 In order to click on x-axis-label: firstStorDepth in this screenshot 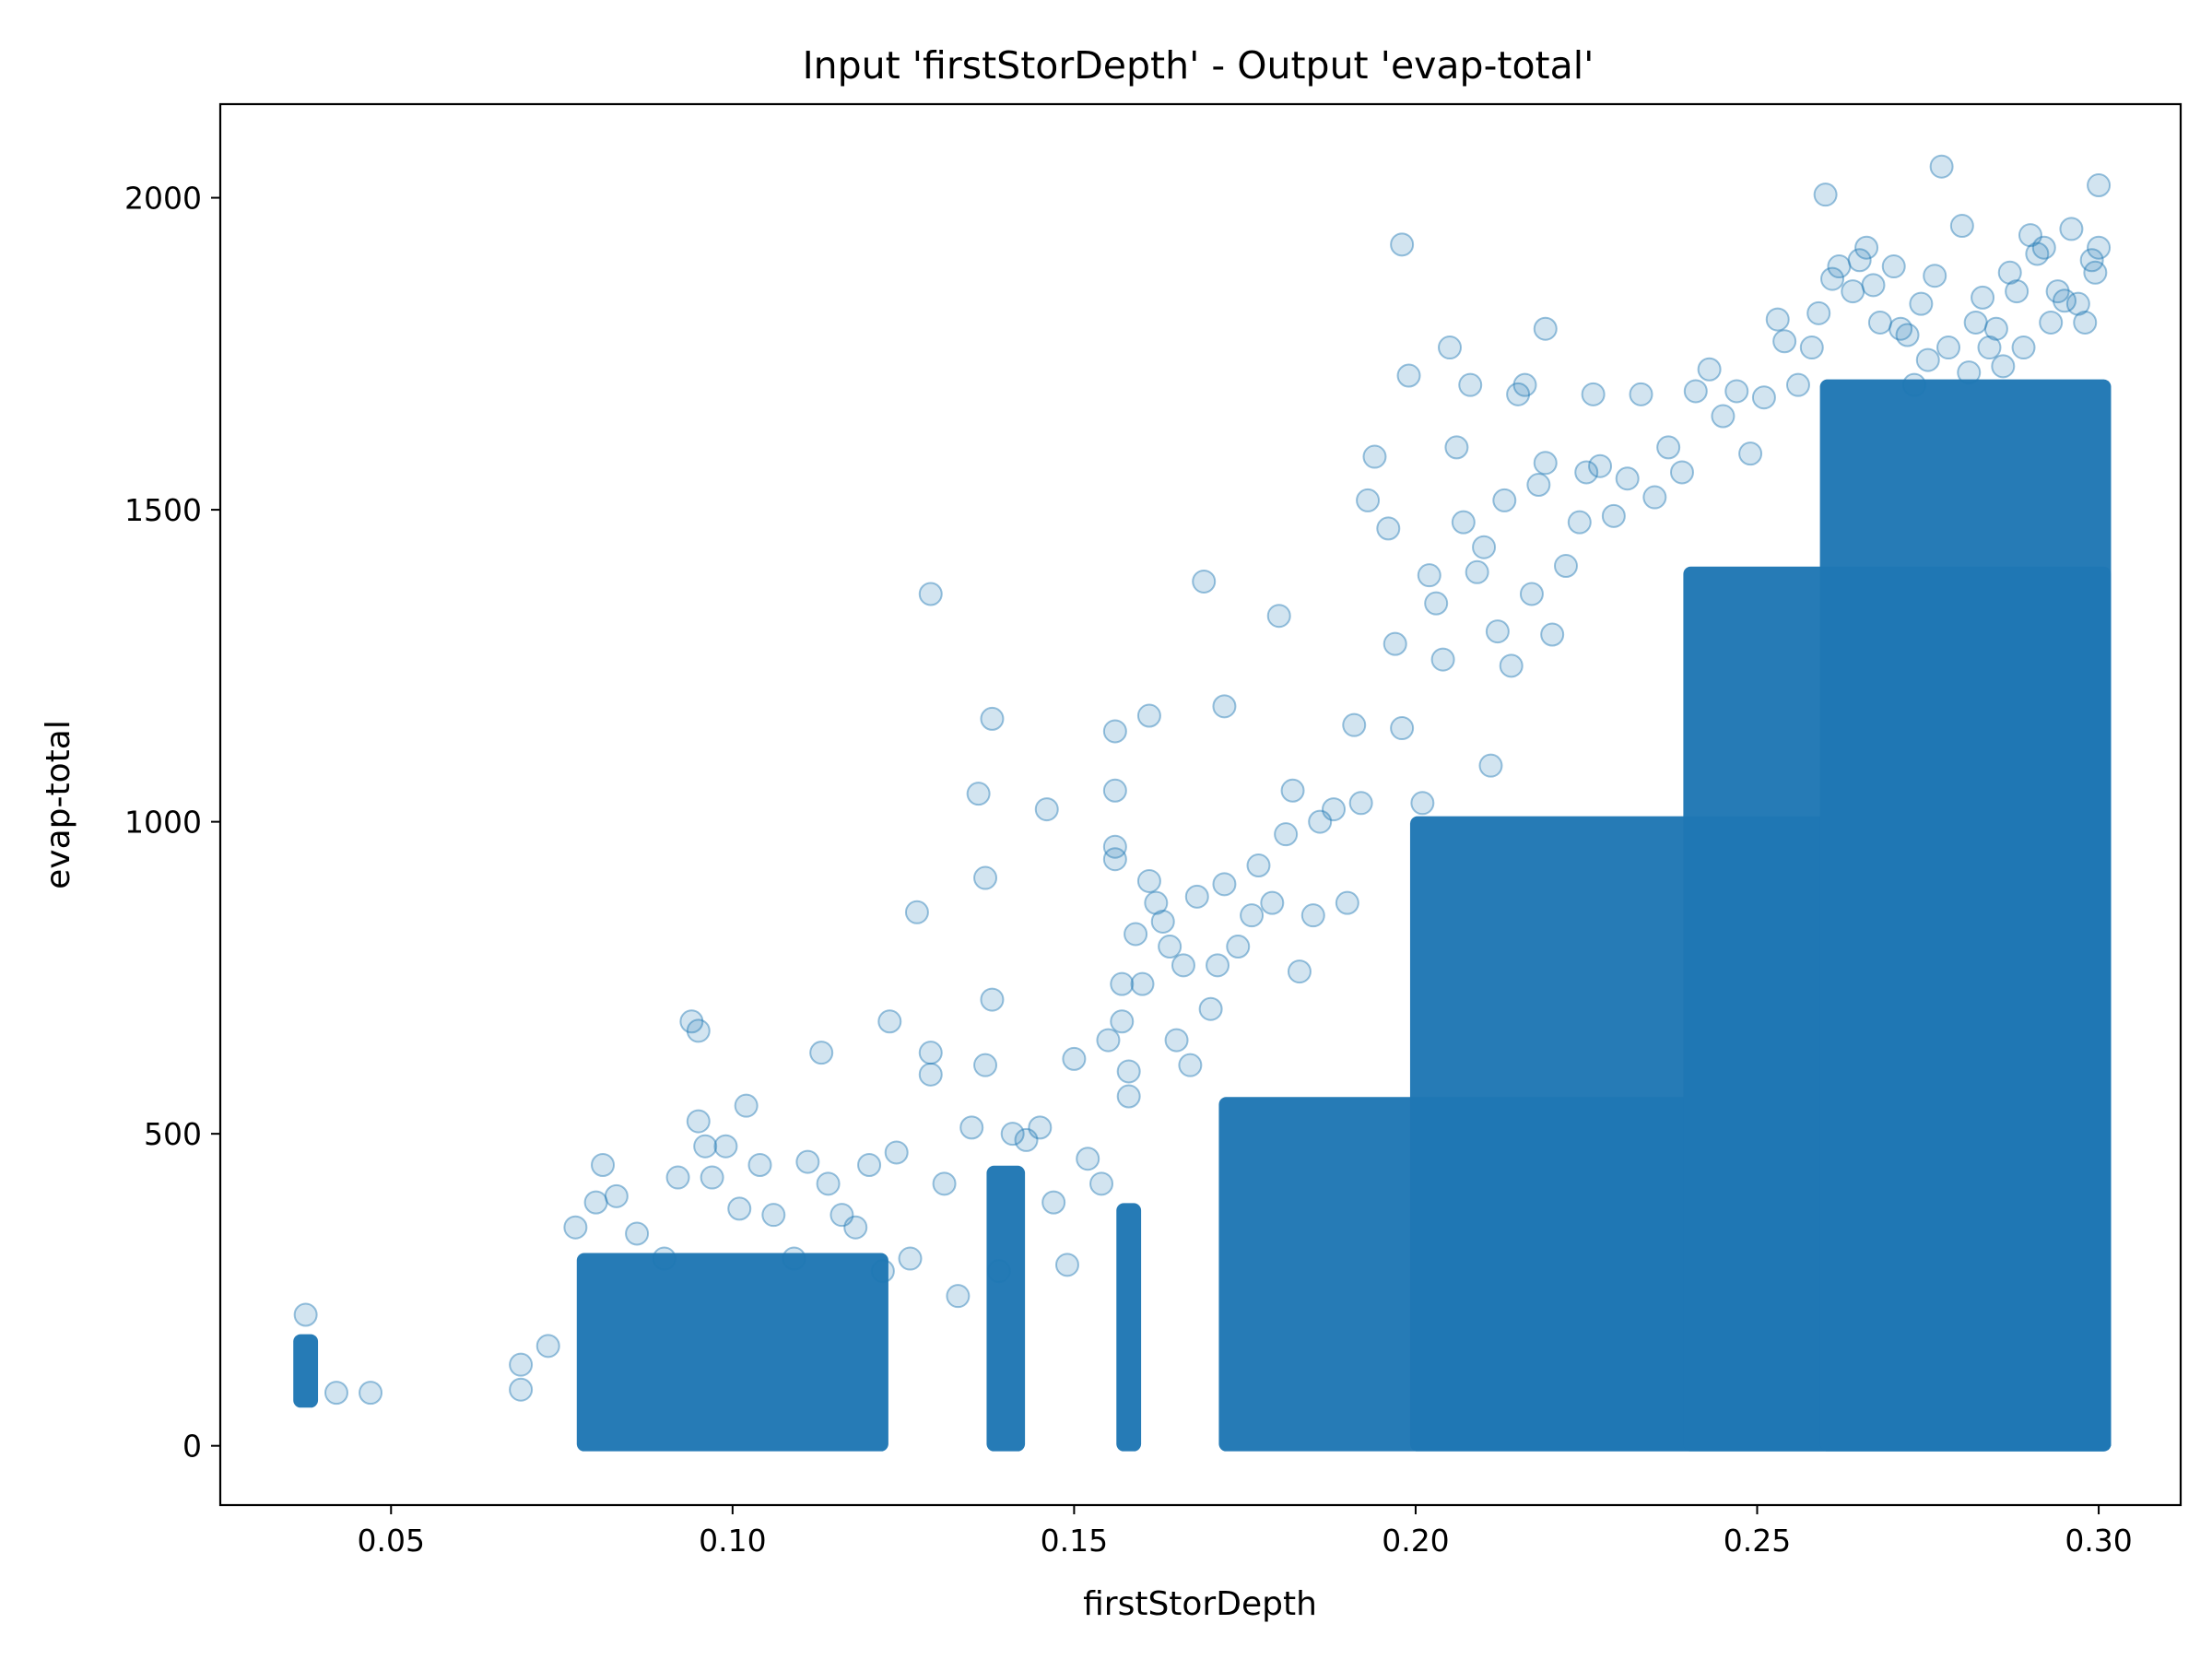, I will do `click(1200, 1604)`.